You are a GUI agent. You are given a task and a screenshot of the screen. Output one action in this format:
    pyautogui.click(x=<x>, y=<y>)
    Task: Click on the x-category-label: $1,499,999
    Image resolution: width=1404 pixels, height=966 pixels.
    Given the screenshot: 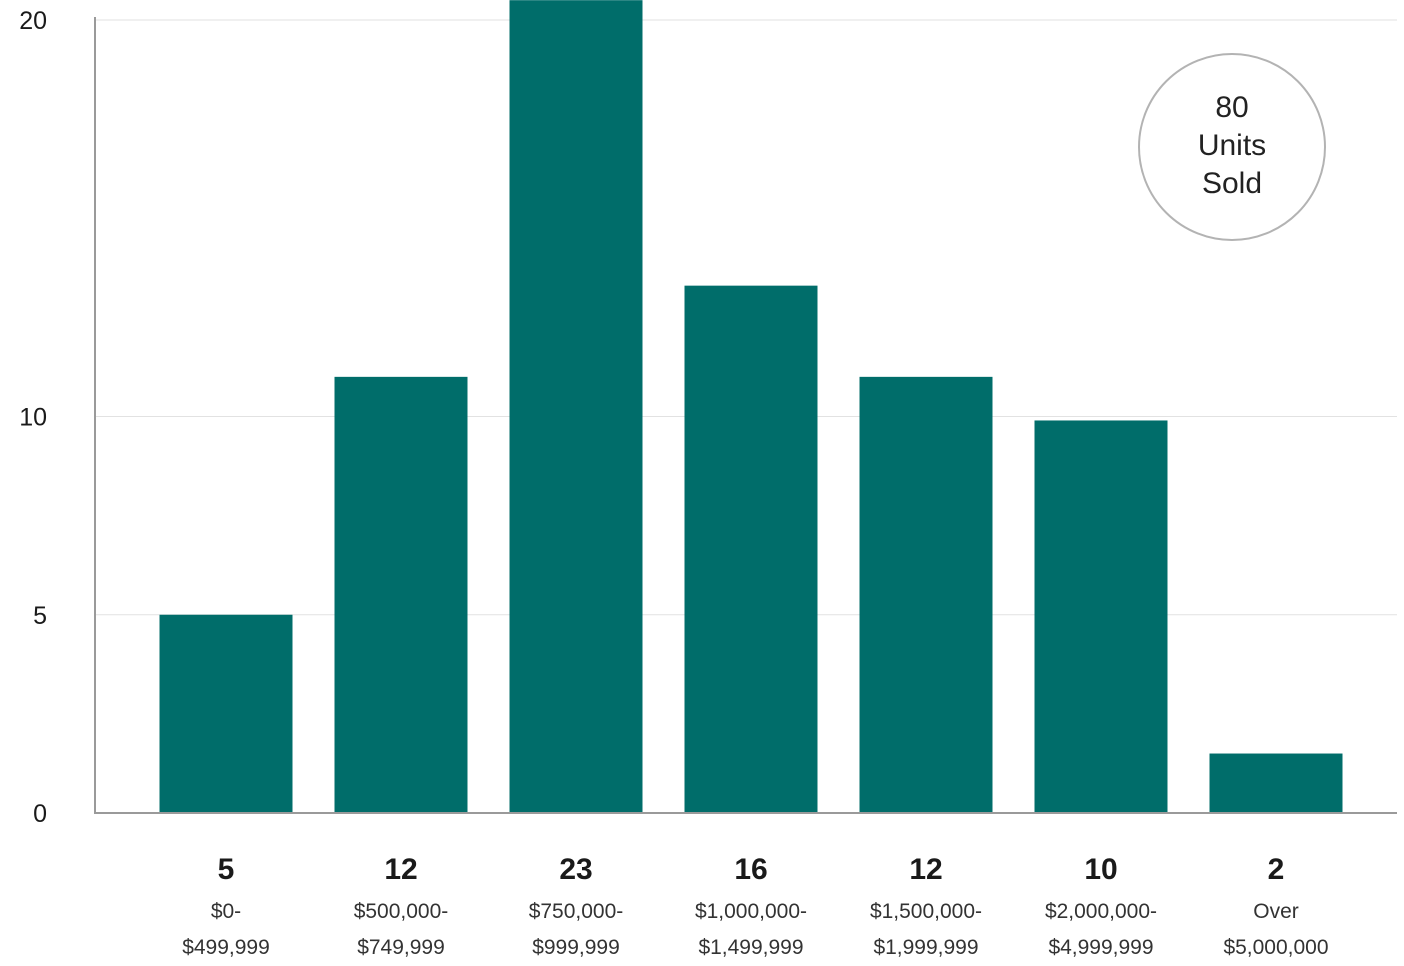 What is the action you would take?
    pyautogui.click(x=750, y=947)
    